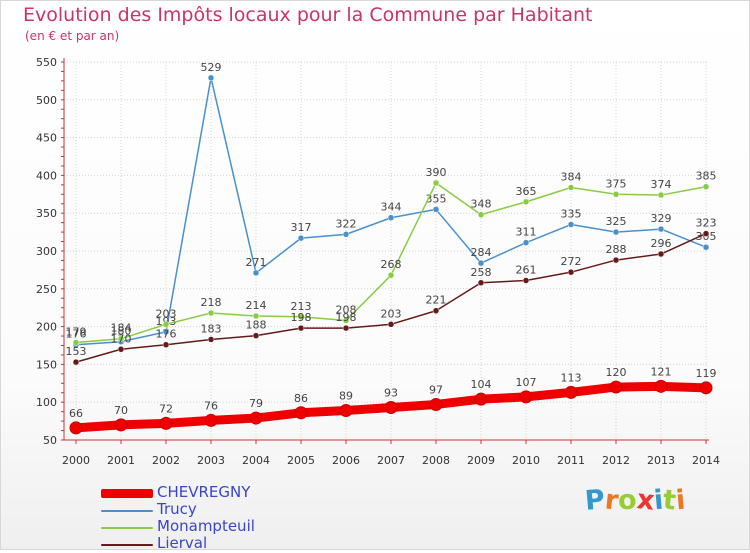 This screenshot has width=750, height=553. I want to click on x-tick-label: 2002, so click(166, 460).